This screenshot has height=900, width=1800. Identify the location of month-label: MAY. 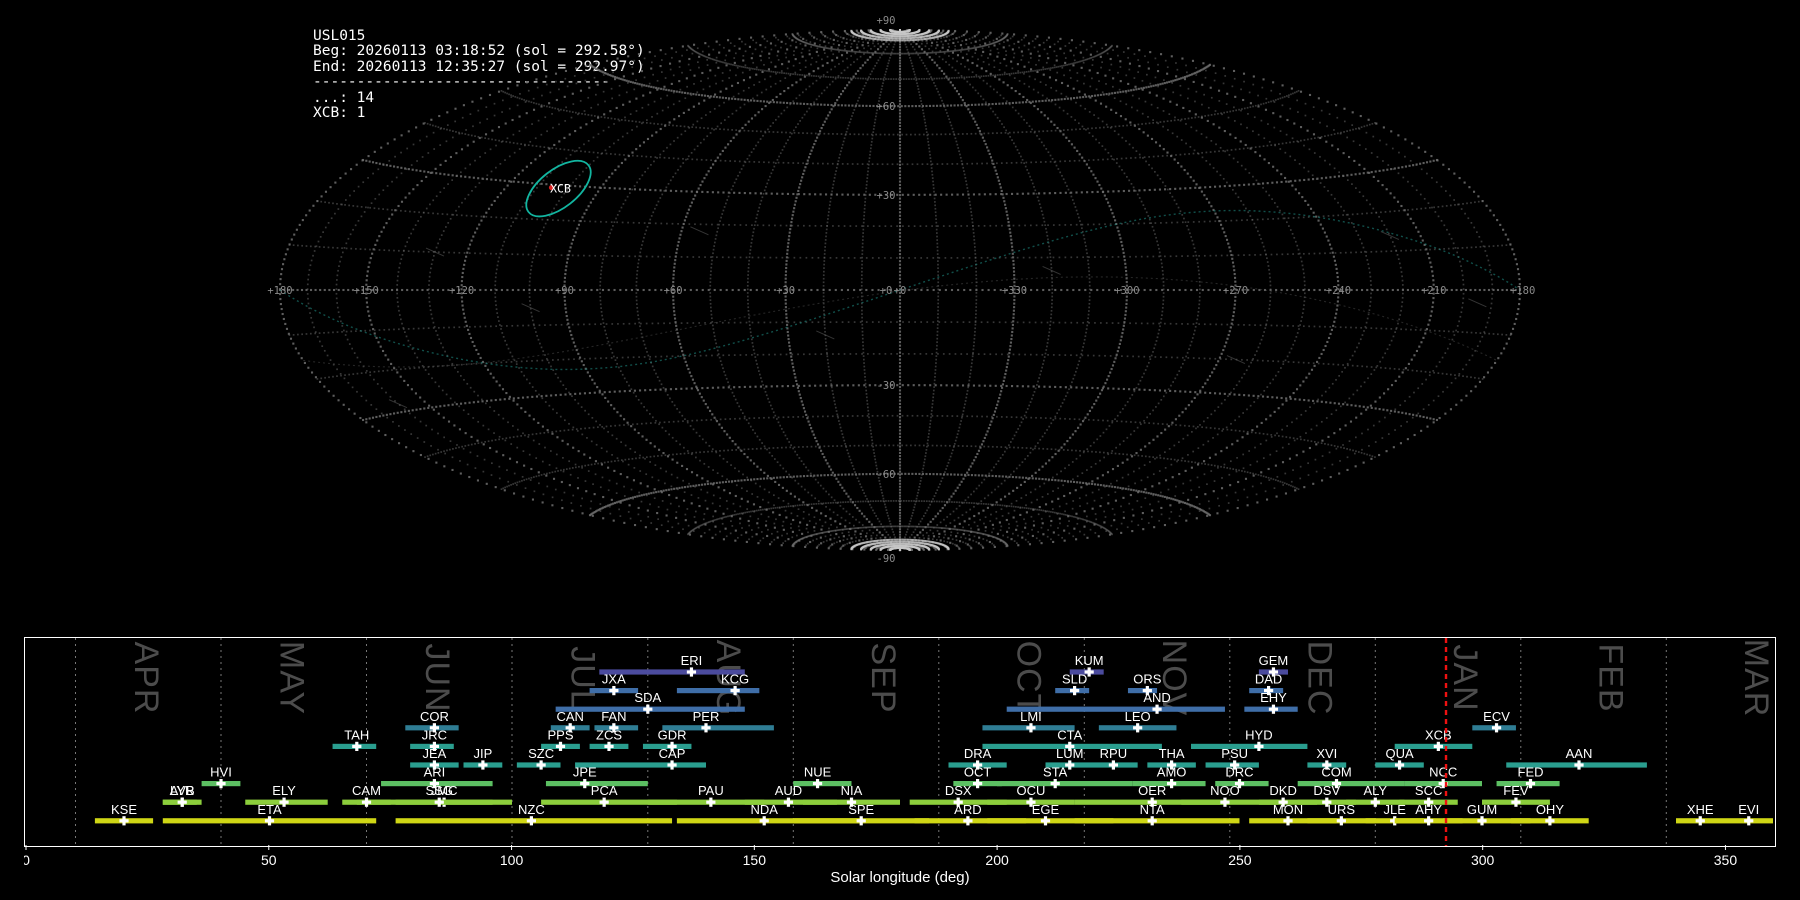
(292, 678).